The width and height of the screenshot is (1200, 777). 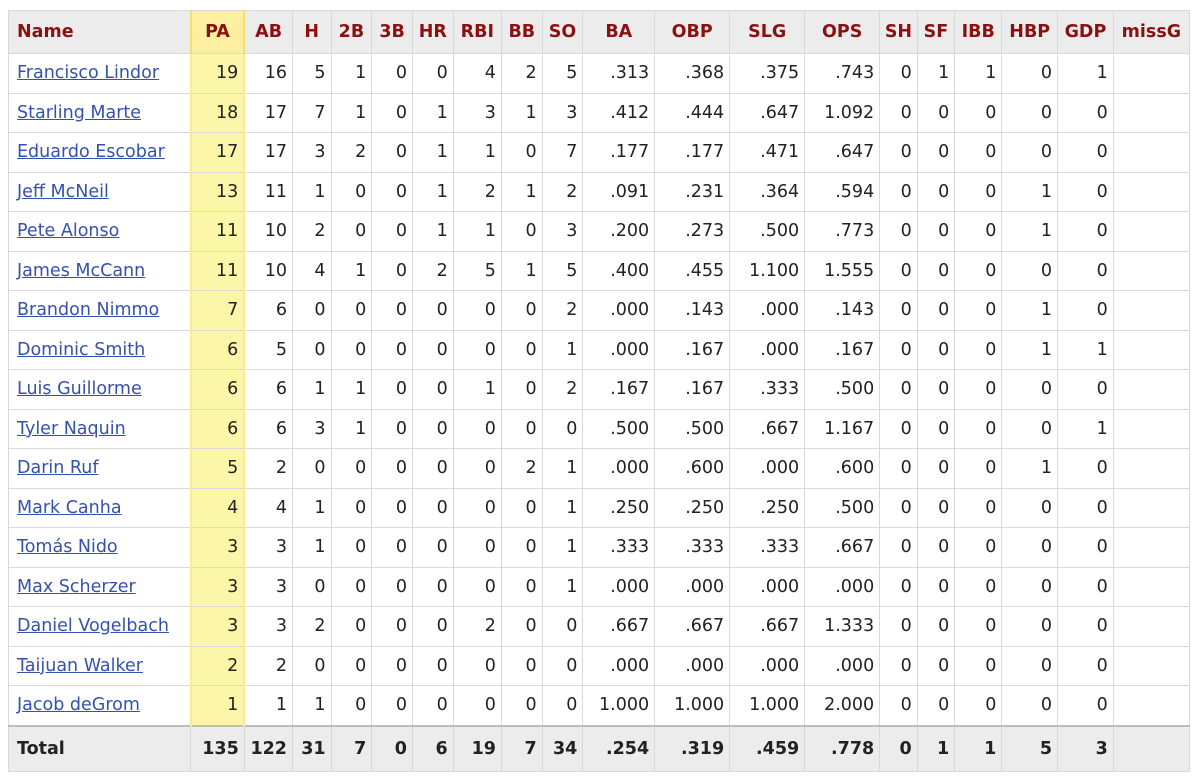 I want to click on col-header-so: SO, so click(x=562, y=32).